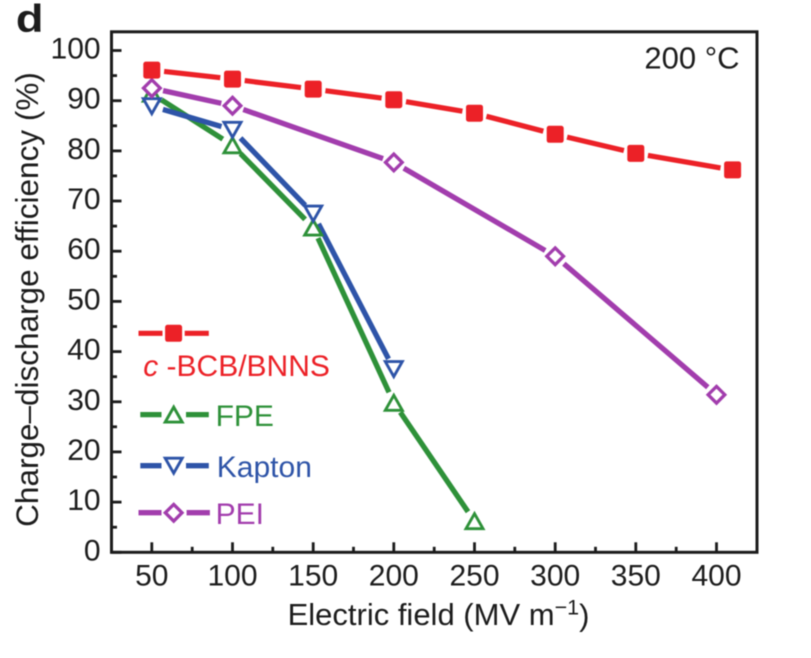  I want to click on svg-text: 200, so click(394, 576).